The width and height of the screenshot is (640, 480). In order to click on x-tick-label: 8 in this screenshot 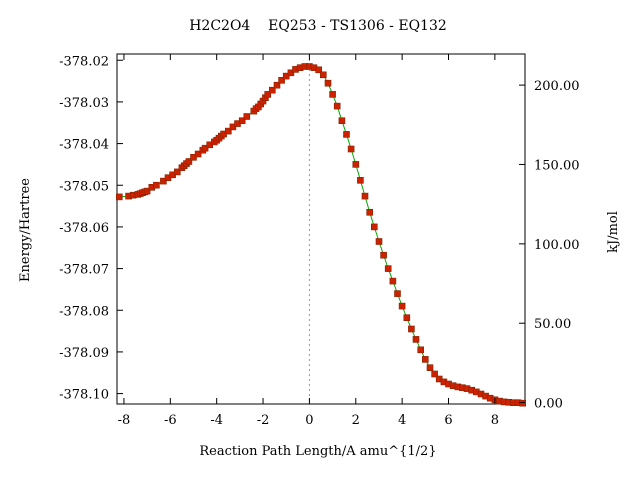, I will do `click(495, 420)`.